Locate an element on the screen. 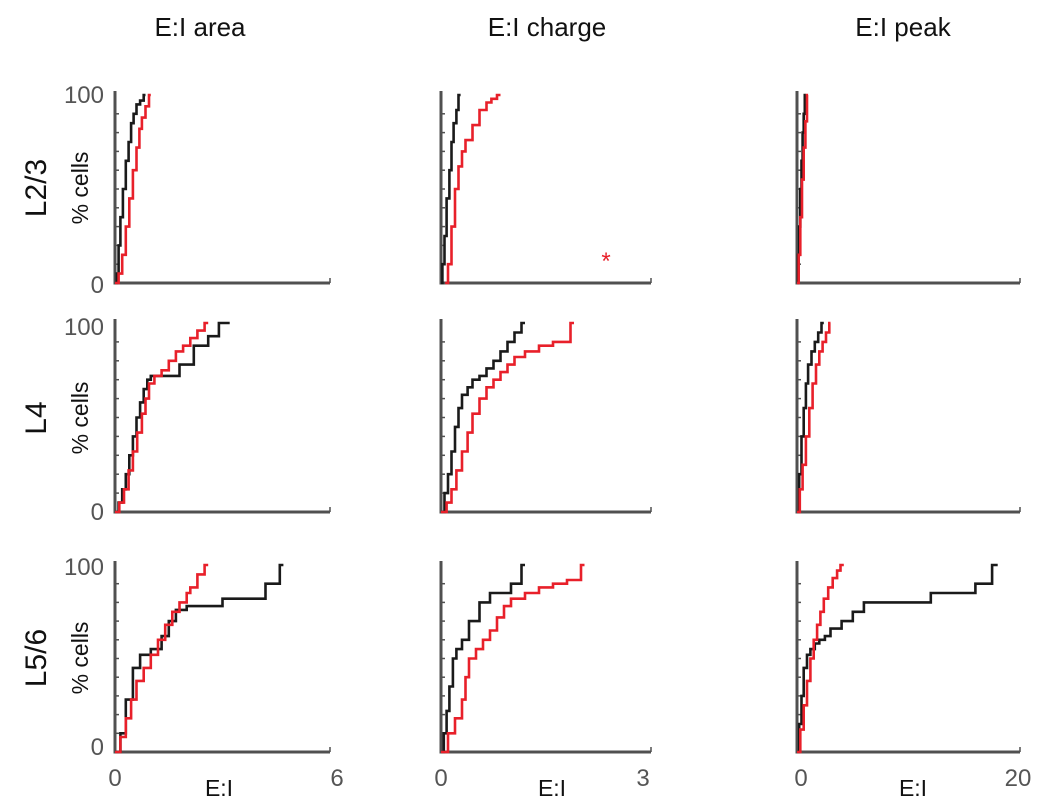  panel-0-0-series-red is located at coordinates (133, 189).